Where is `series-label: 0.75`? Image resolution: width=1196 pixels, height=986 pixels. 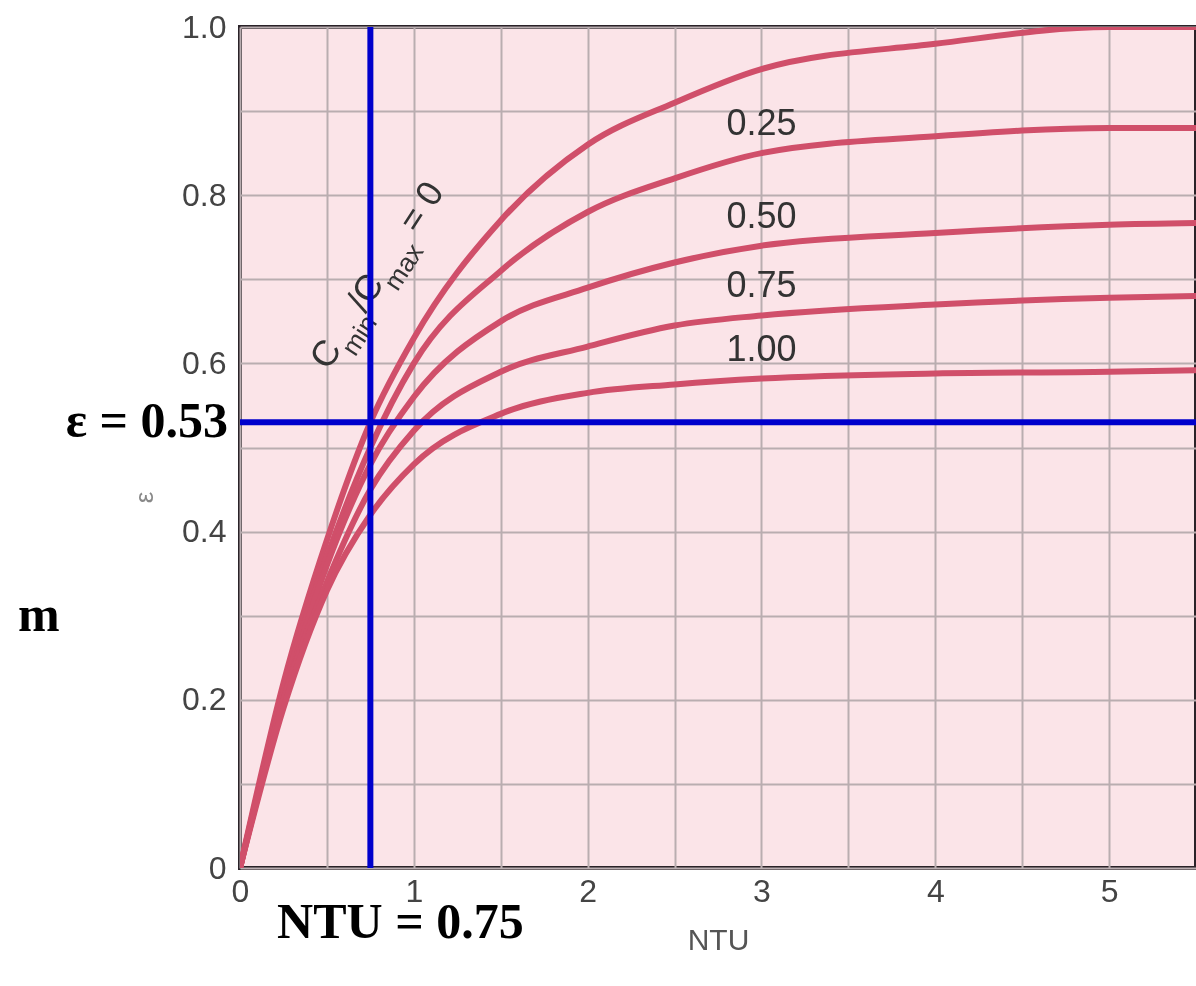 series-label: 0.75 is located at coordinates (761, 285).